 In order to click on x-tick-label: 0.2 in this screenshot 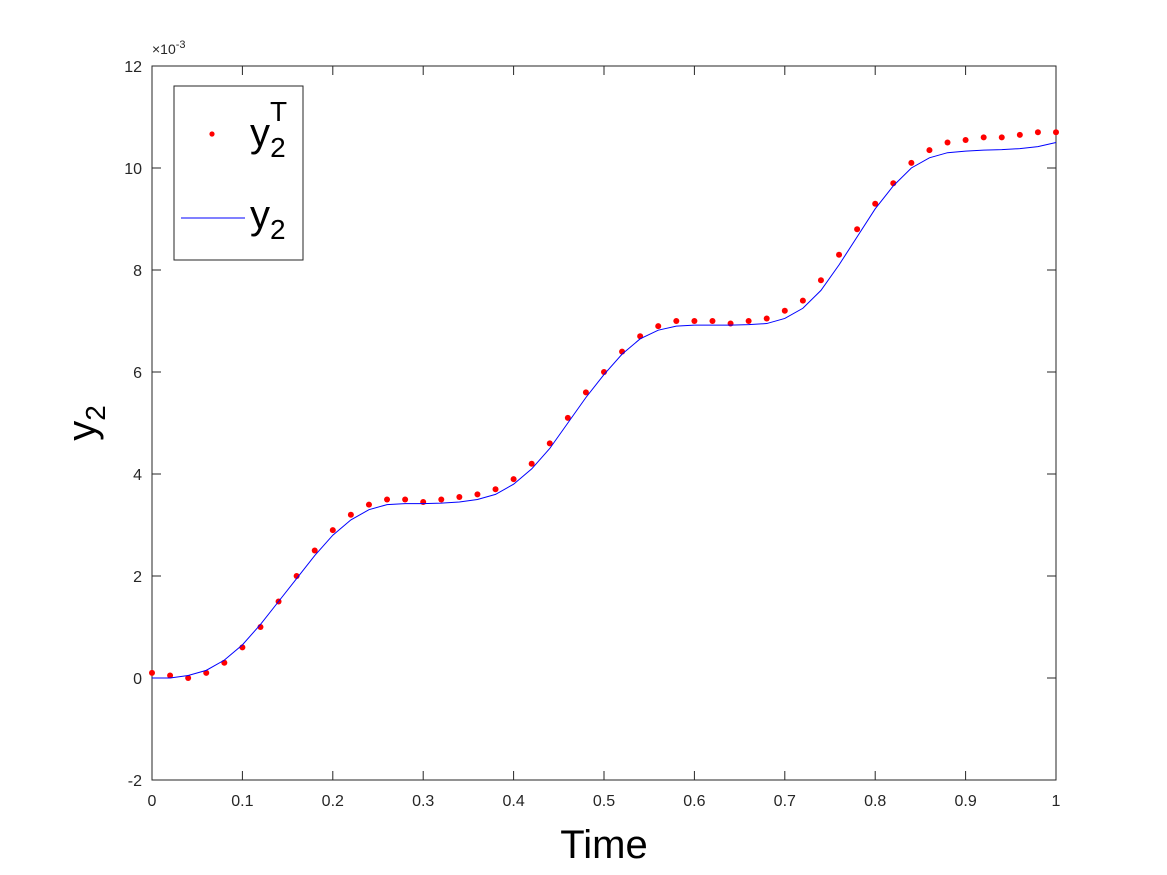, I will do `click(333, 801)`.